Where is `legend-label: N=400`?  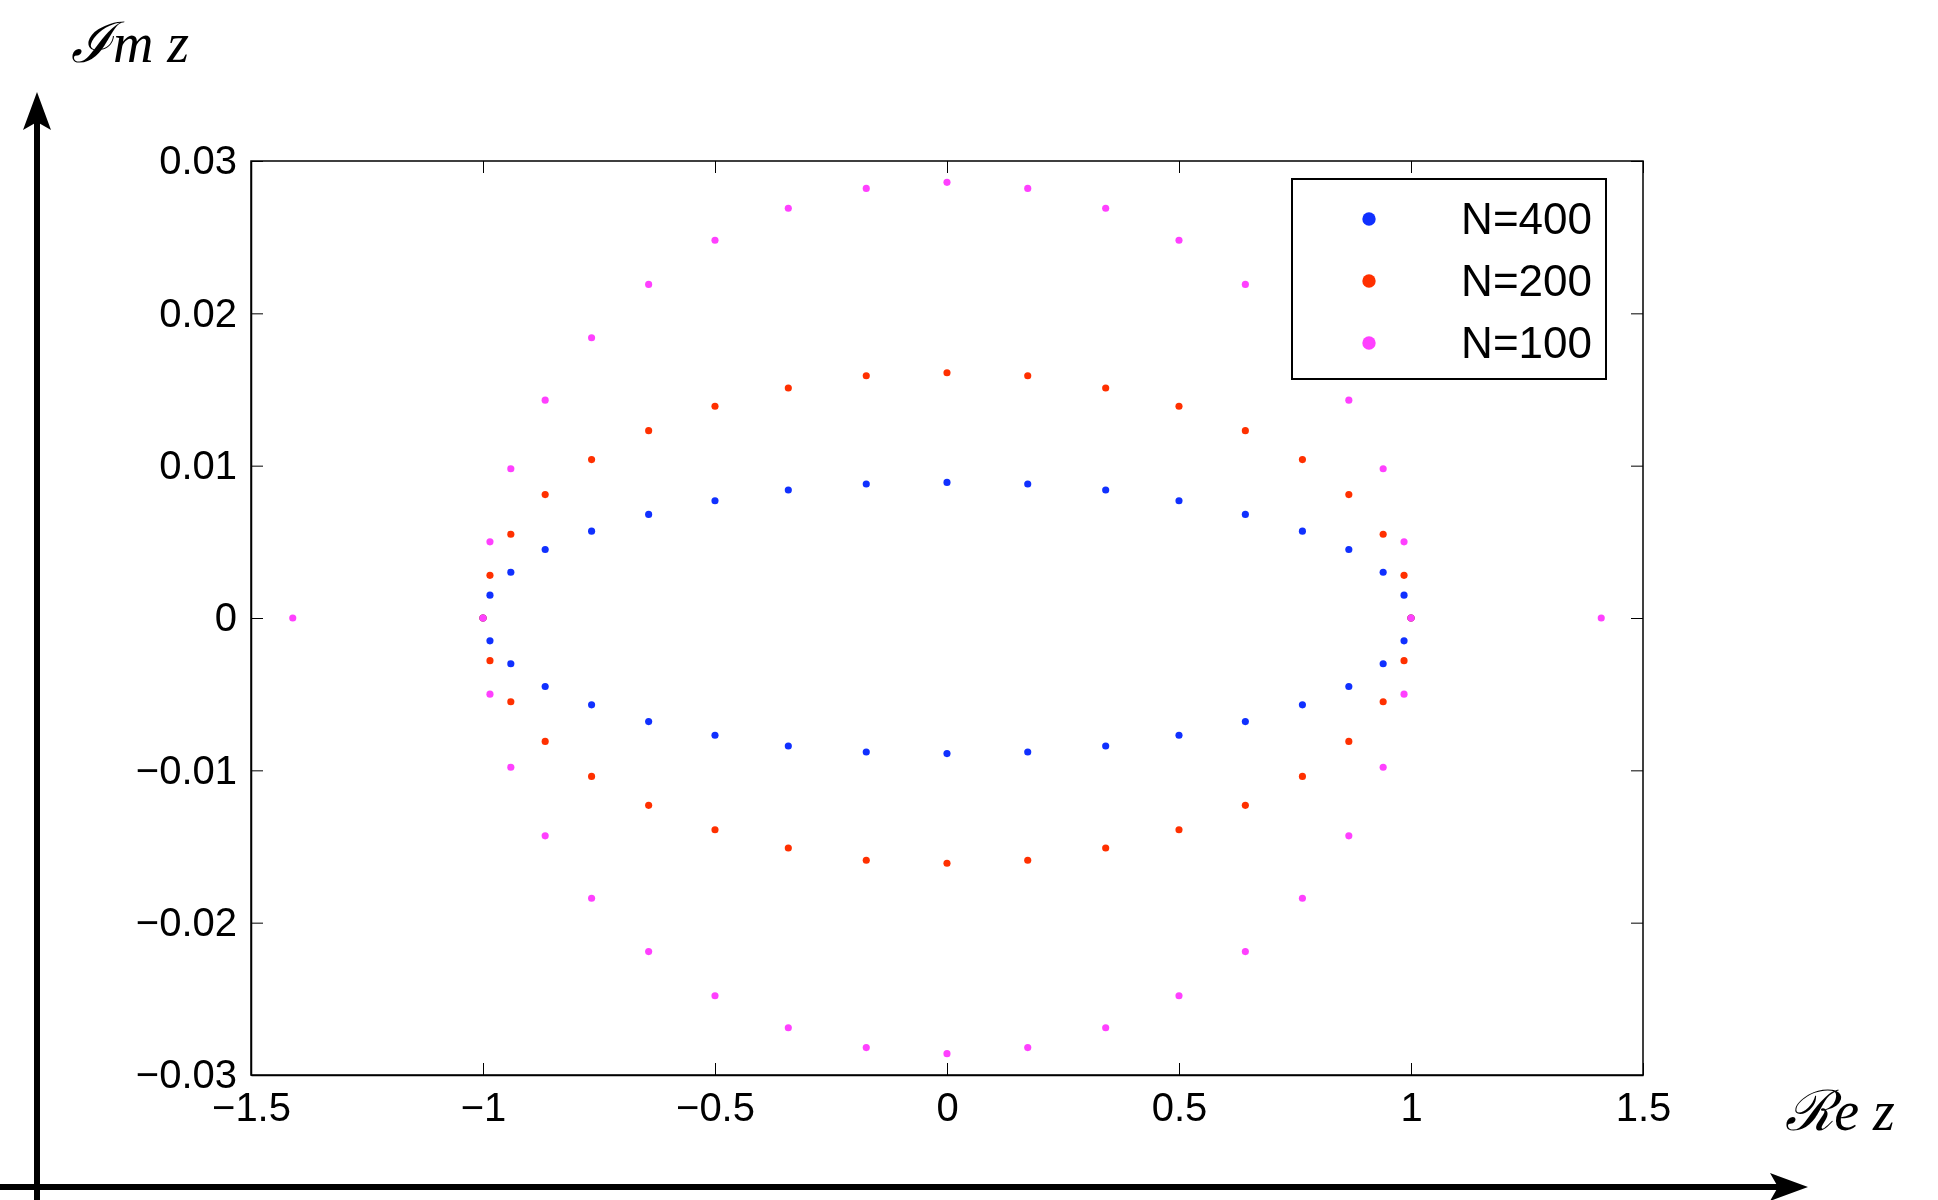 legend-label: N=400 is located at coordinates (1526, 218).